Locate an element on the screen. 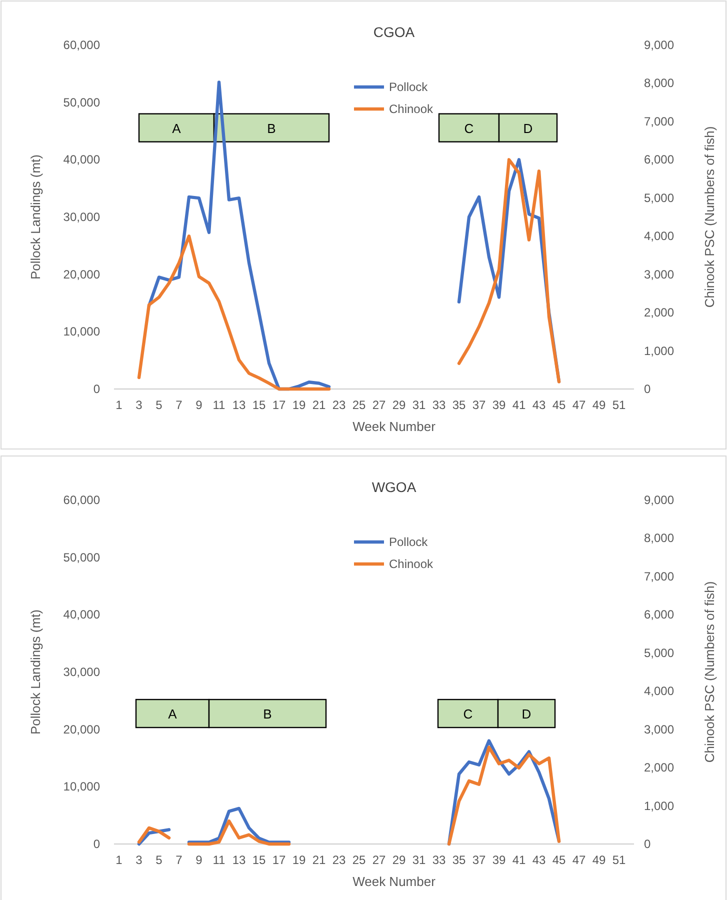 The height and width of the screenshot is (900, 727). legend-label: Pollock is located at coordinates (409, 542).